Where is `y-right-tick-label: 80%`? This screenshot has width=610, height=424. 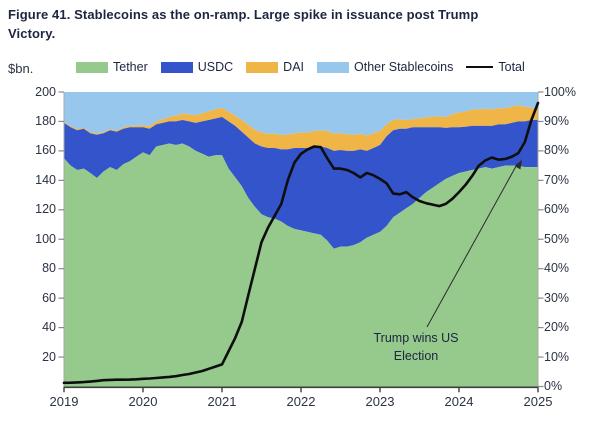 y-right-tick-label: 80% is located at coordinates (557, 150).